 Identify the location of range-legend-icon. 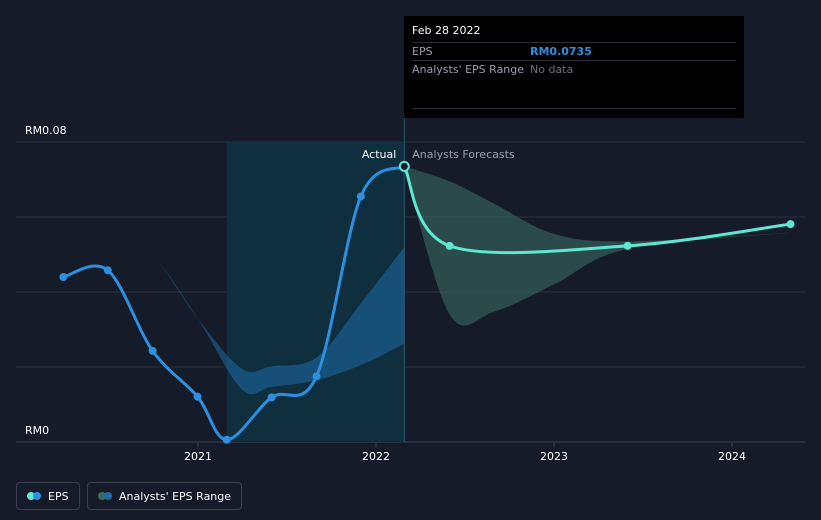
(105, 496).